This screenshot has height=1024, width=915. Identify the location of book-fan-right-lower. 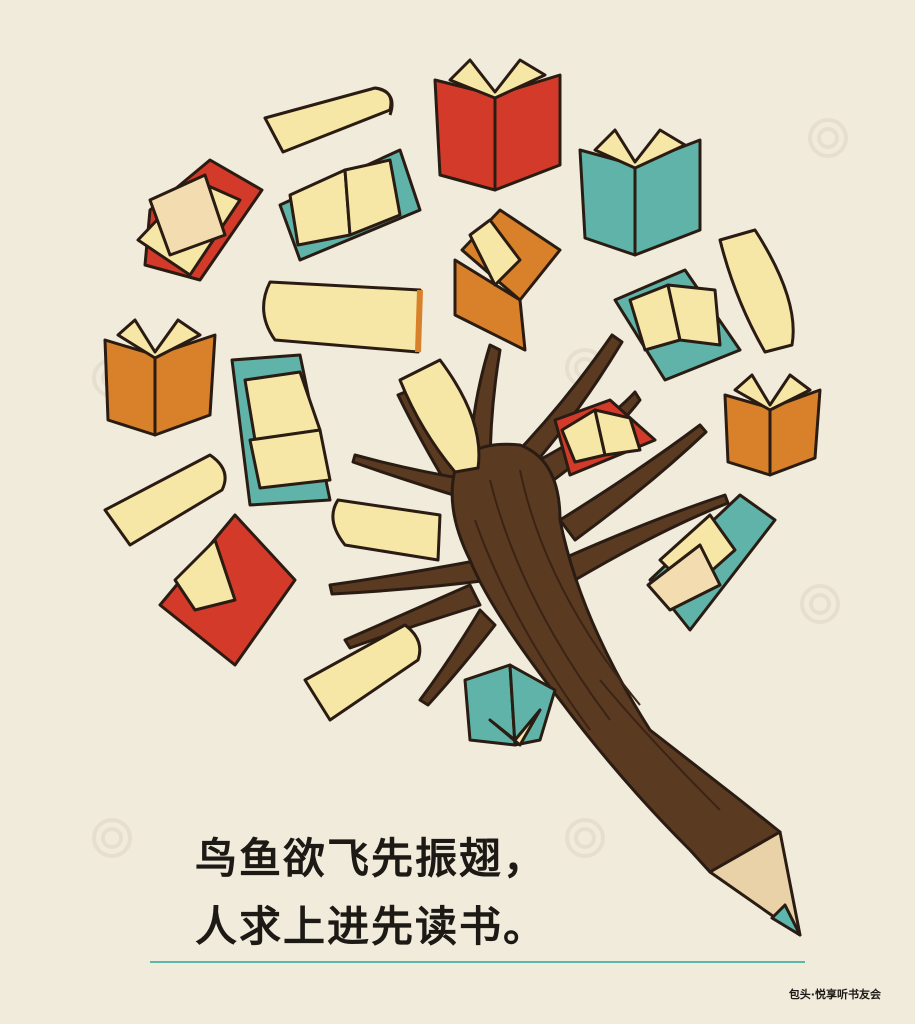
(711, 562).